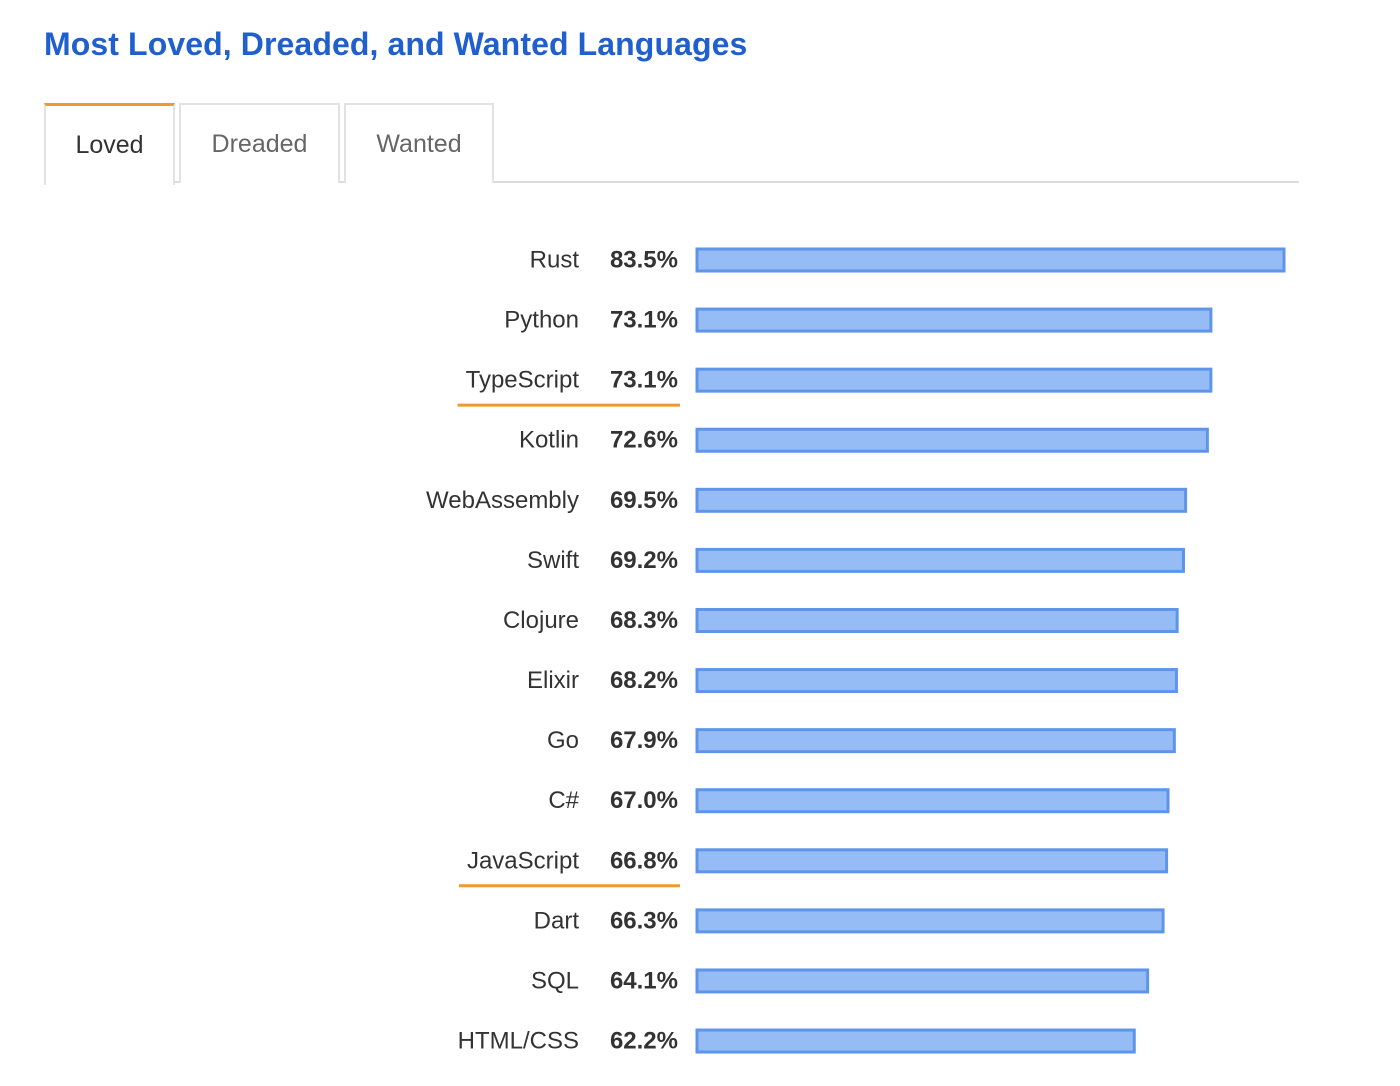  Describe the element at coordinates (541, 320) in the screenshot. I see `category-label-python: Python` at that location.